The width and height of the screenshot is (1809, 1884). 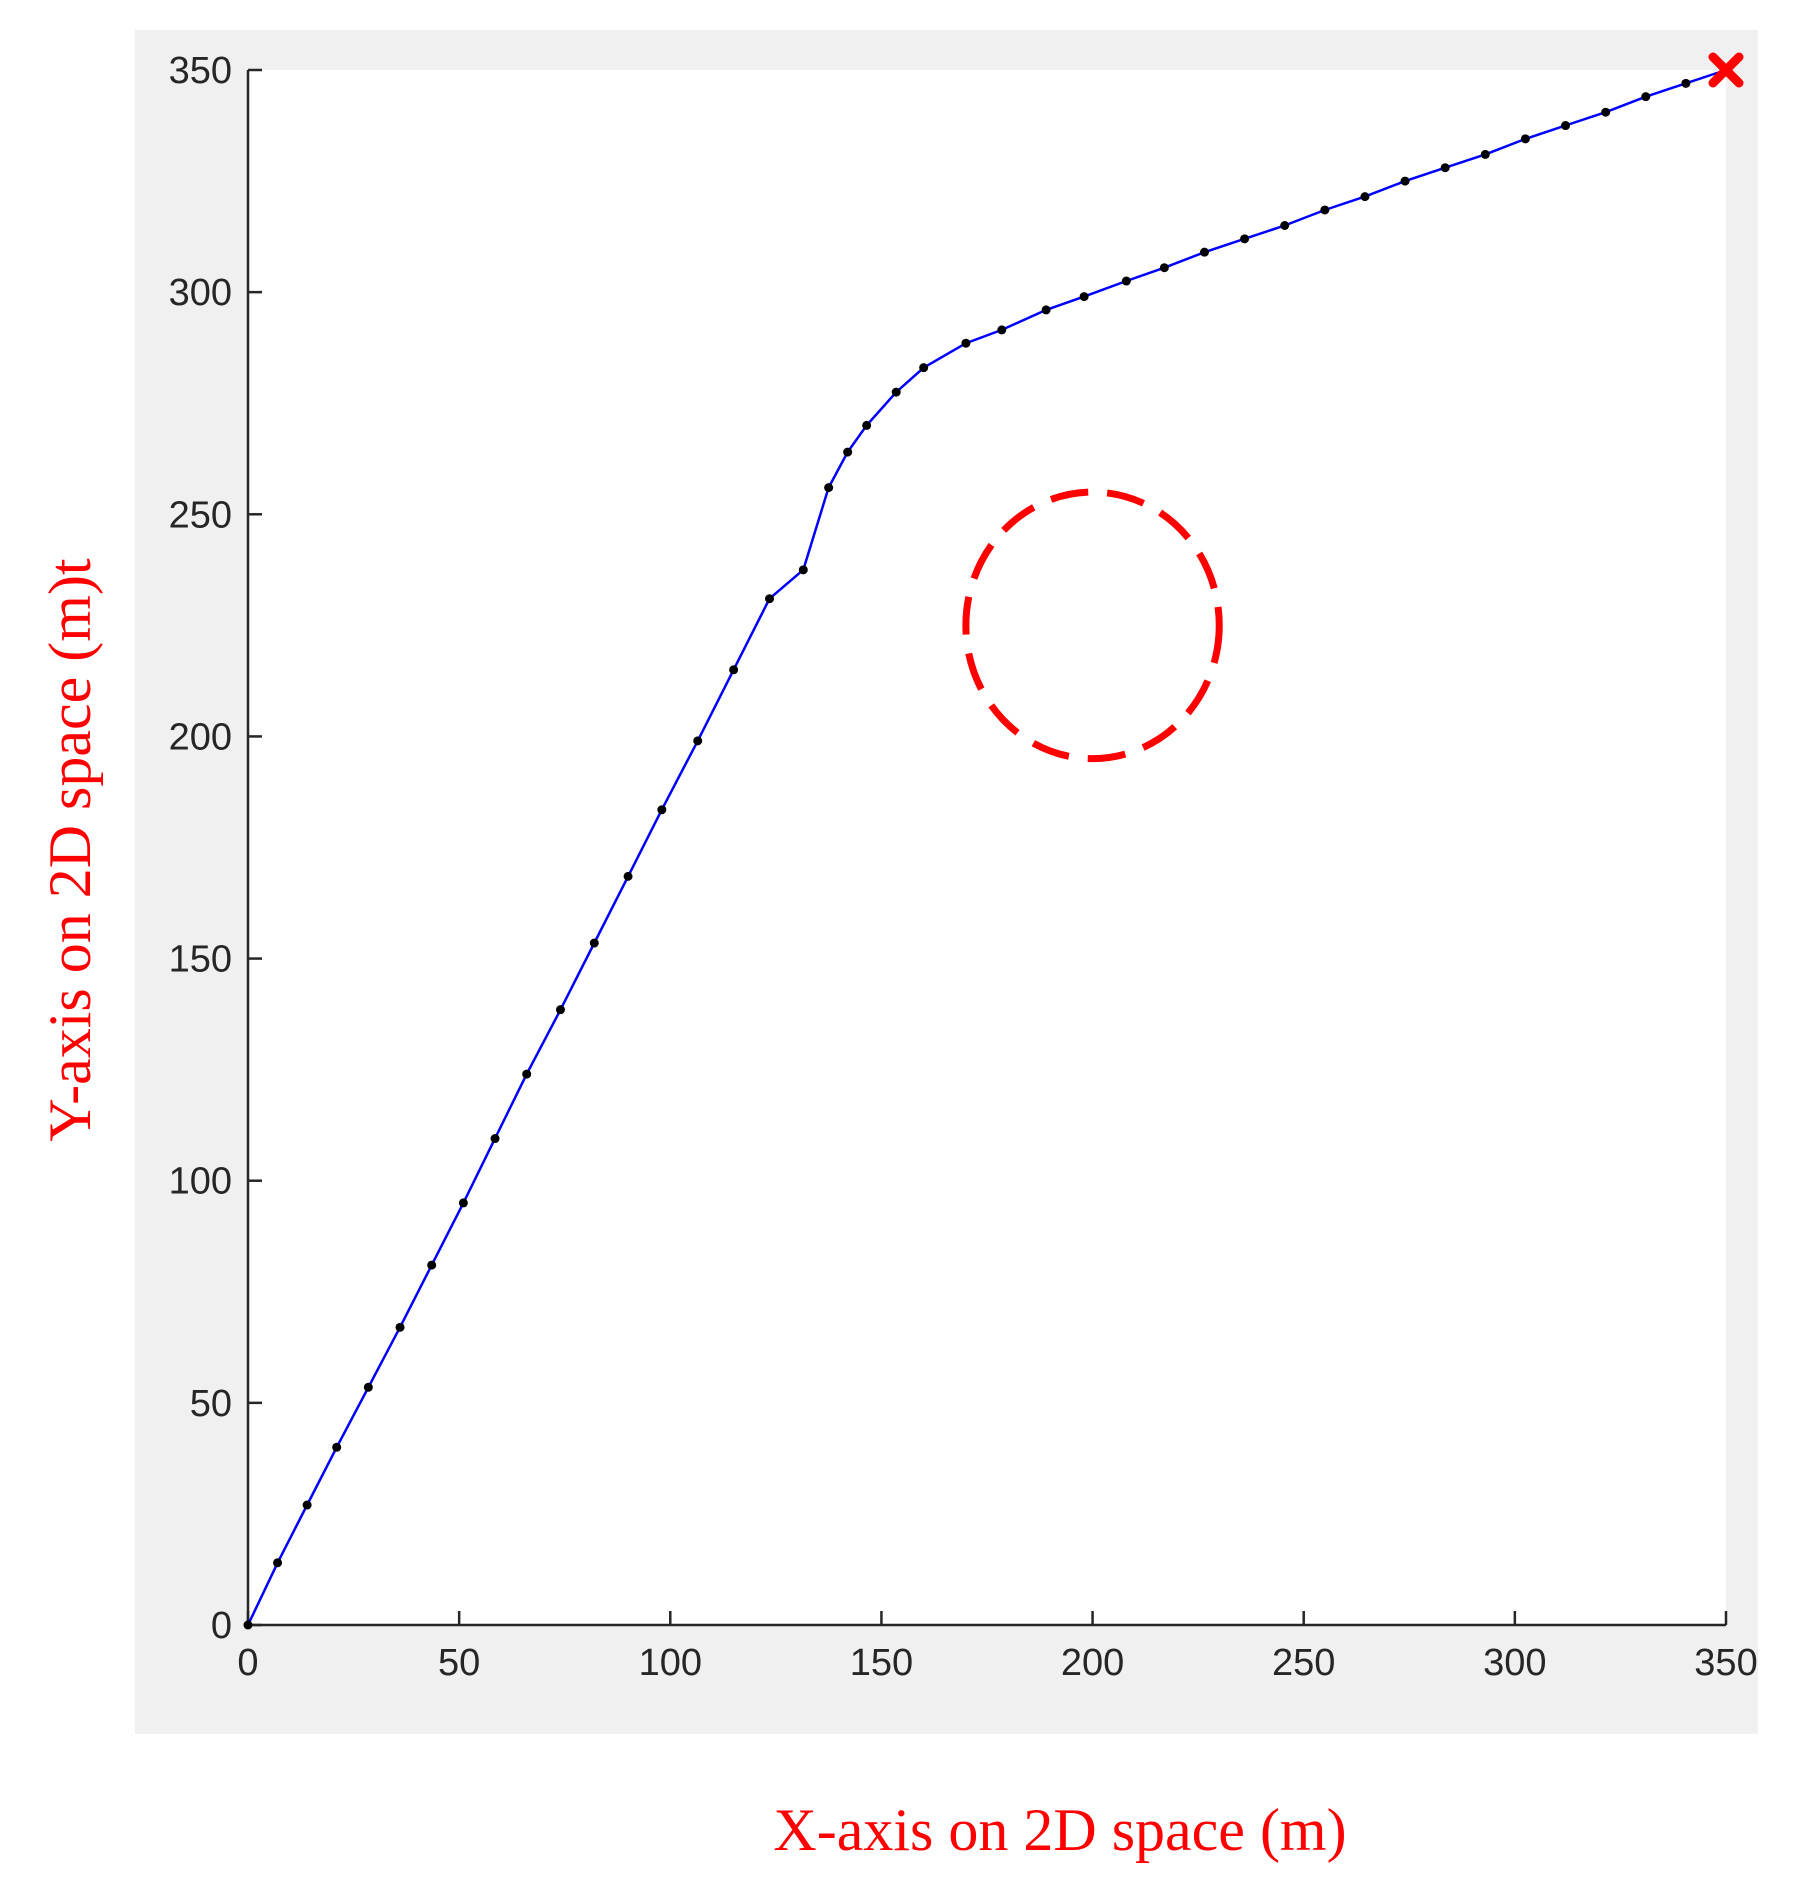 I want to click on x-tick-label: 200, so click(x=1092, y=1663).